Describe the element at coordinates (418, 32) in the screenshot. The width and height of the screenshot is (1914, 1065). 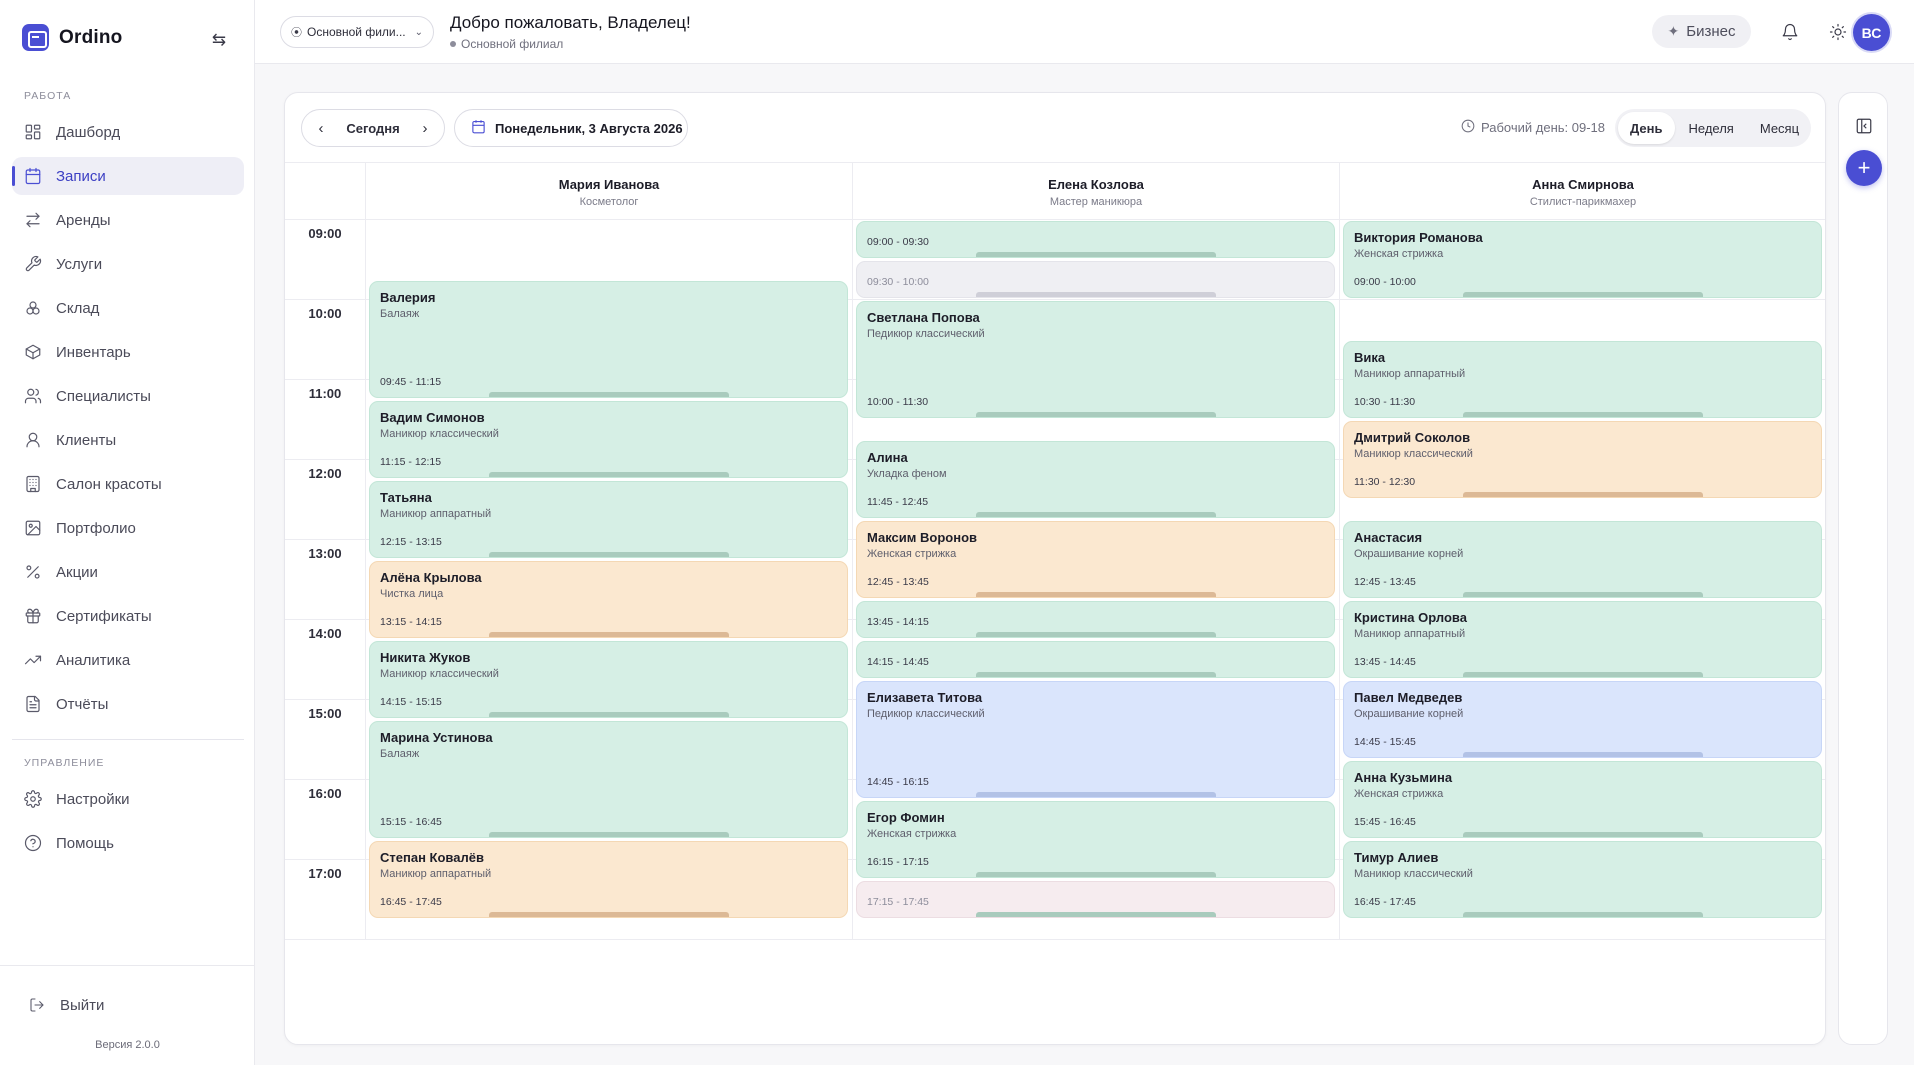
I see `chevron-down-icon: ⌄` at that location.